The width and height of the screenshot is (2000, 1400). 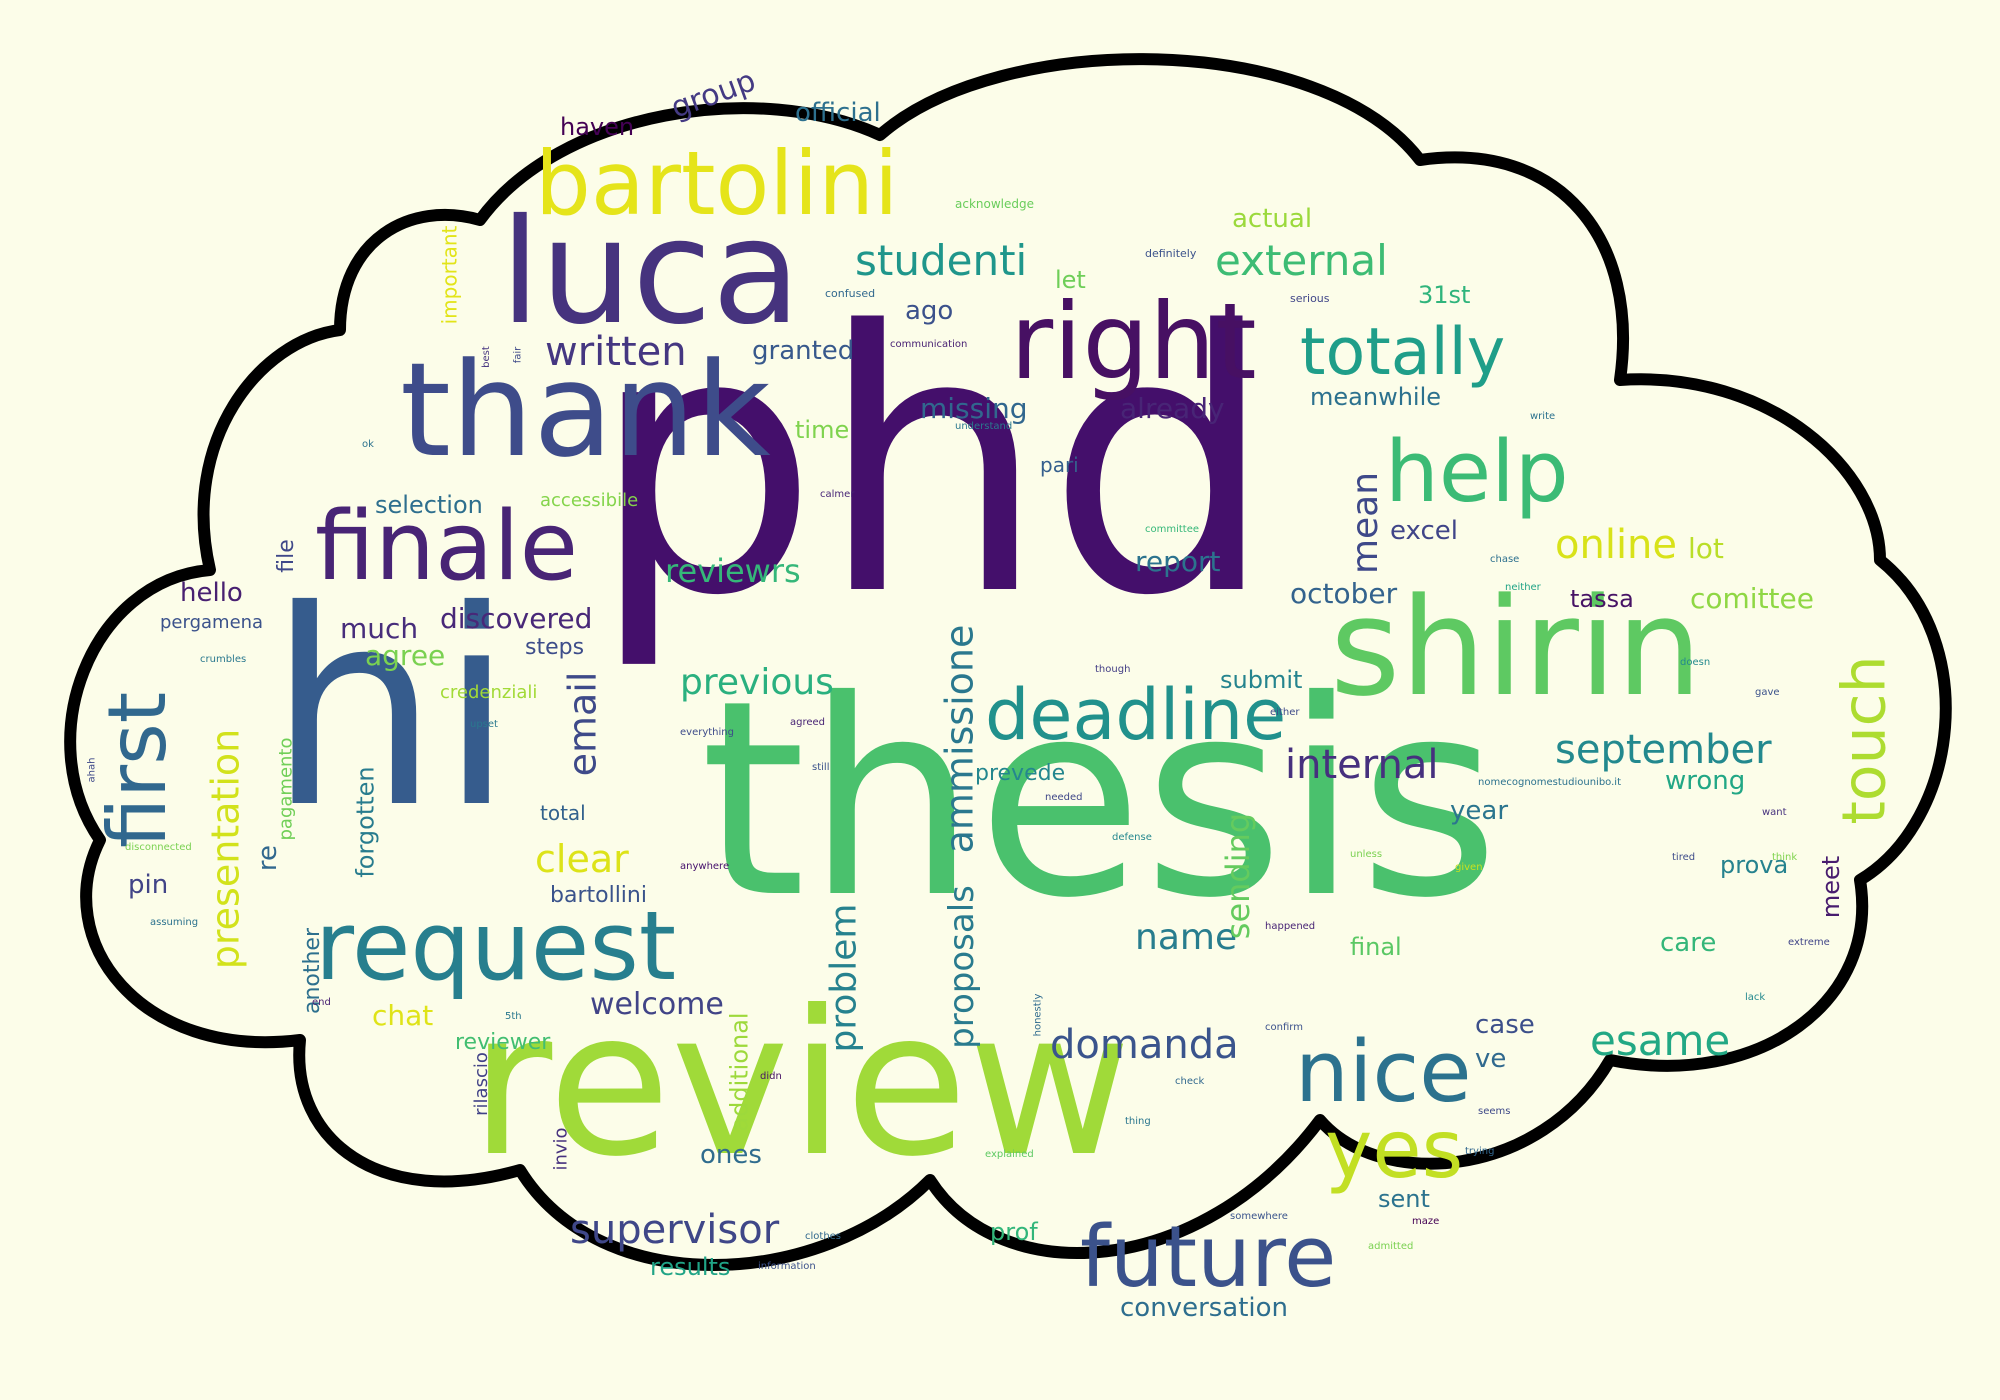 What do you see at coordinates (994, 204) in the screenshot?
I see `word-acknowledge: acknowledge` at bounding box center [994, 204].